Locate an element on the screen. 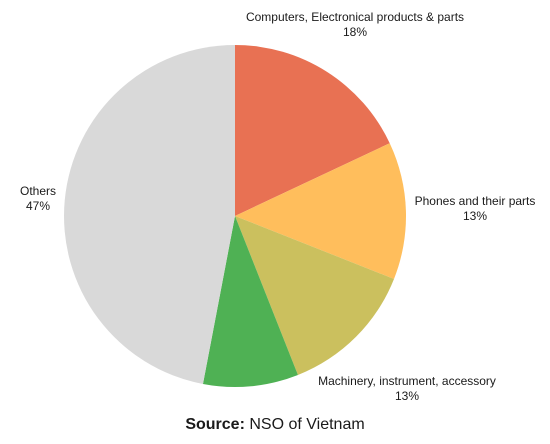 The width and height of the screenshot is (550, 444). slice-label-4: Others 47% is located at coordinates (38, 198).